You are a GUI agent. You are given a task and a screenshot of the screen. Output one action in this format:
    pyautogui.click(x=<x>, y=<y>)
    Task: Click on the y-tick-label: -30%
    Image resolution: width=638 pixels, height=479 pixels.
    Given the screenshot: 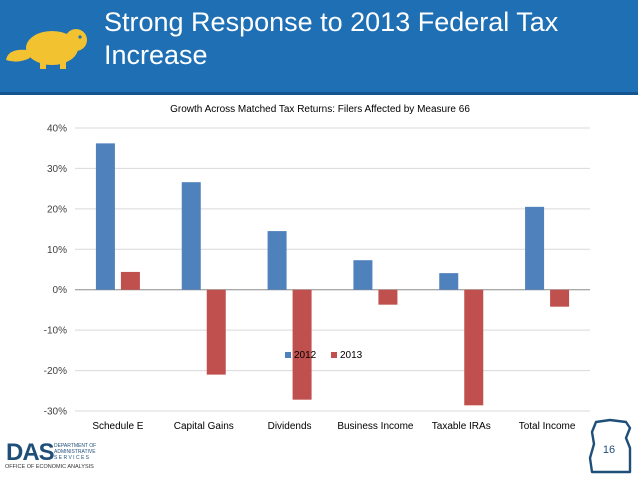 What is the action you would take?
    pyautogui.click(x=55, y=412)
    